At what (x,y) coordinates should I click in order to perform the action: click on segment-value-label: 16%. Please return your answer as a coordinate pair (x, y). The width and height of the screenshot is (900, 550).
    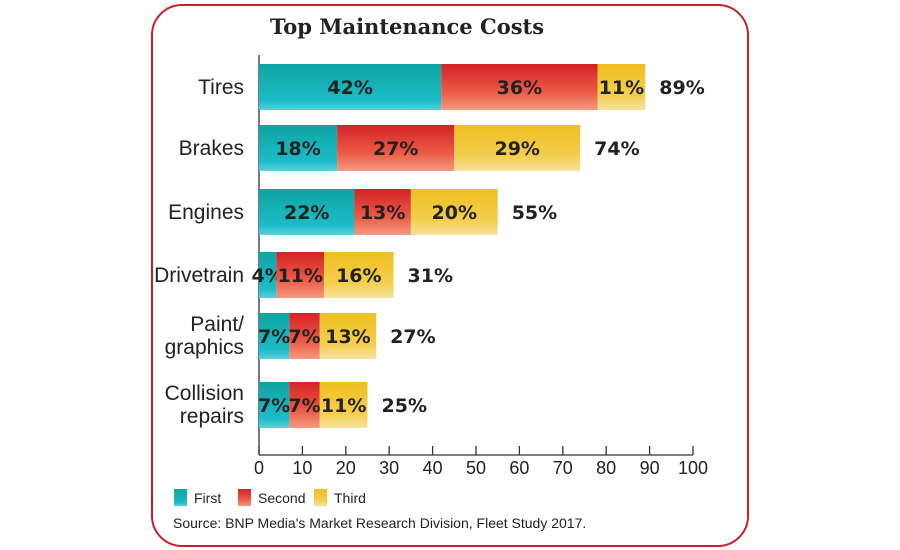
    Looking at the image, I should click on (358, 276).